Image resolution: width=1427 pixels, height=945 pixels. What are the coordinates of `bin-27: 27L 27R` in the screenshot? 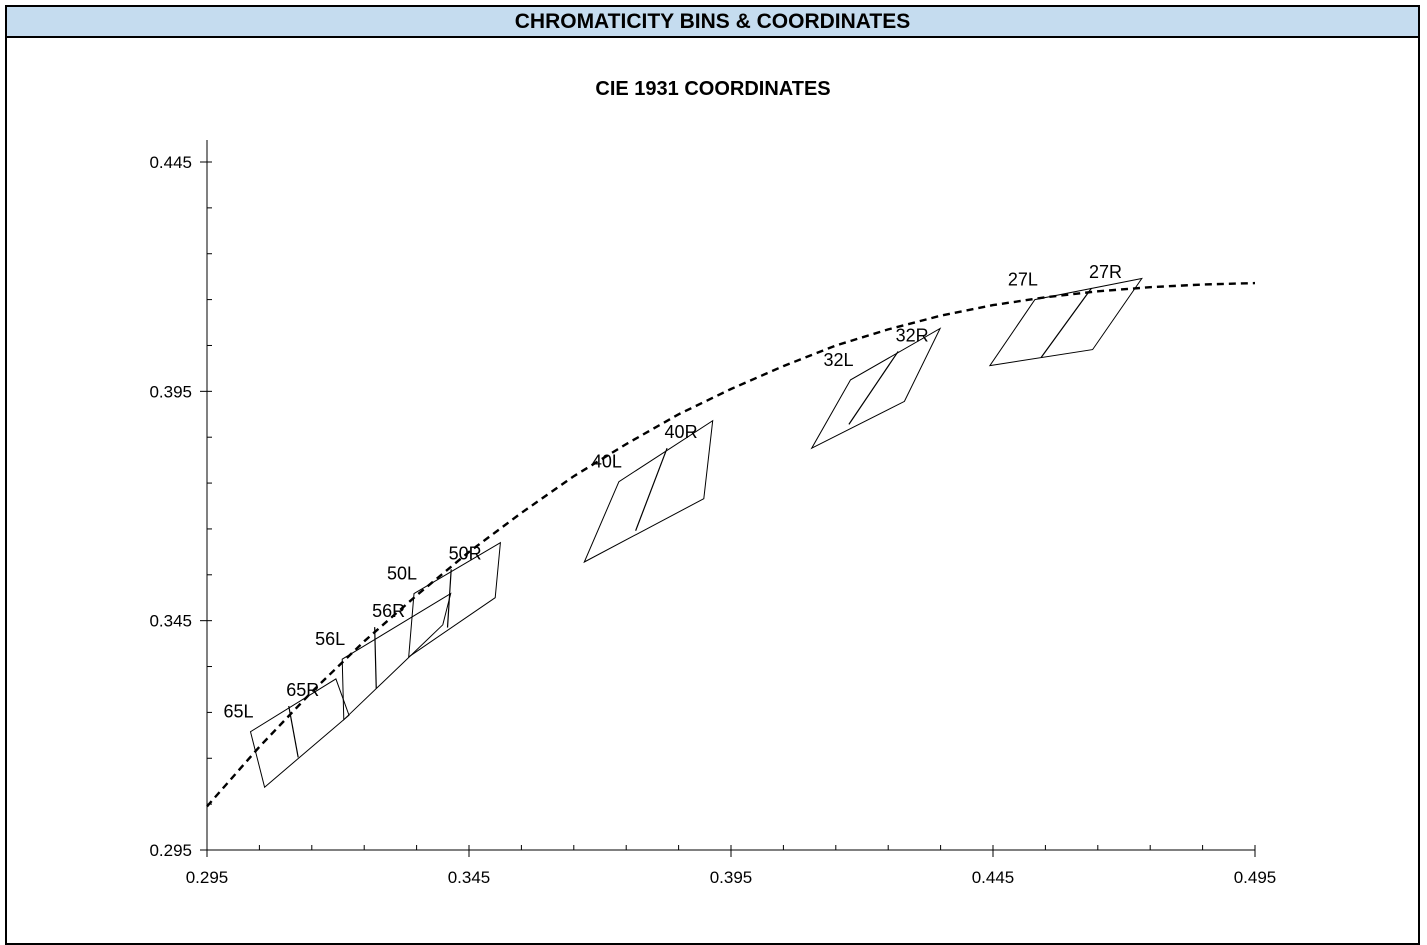 It's located at (1065, 314).